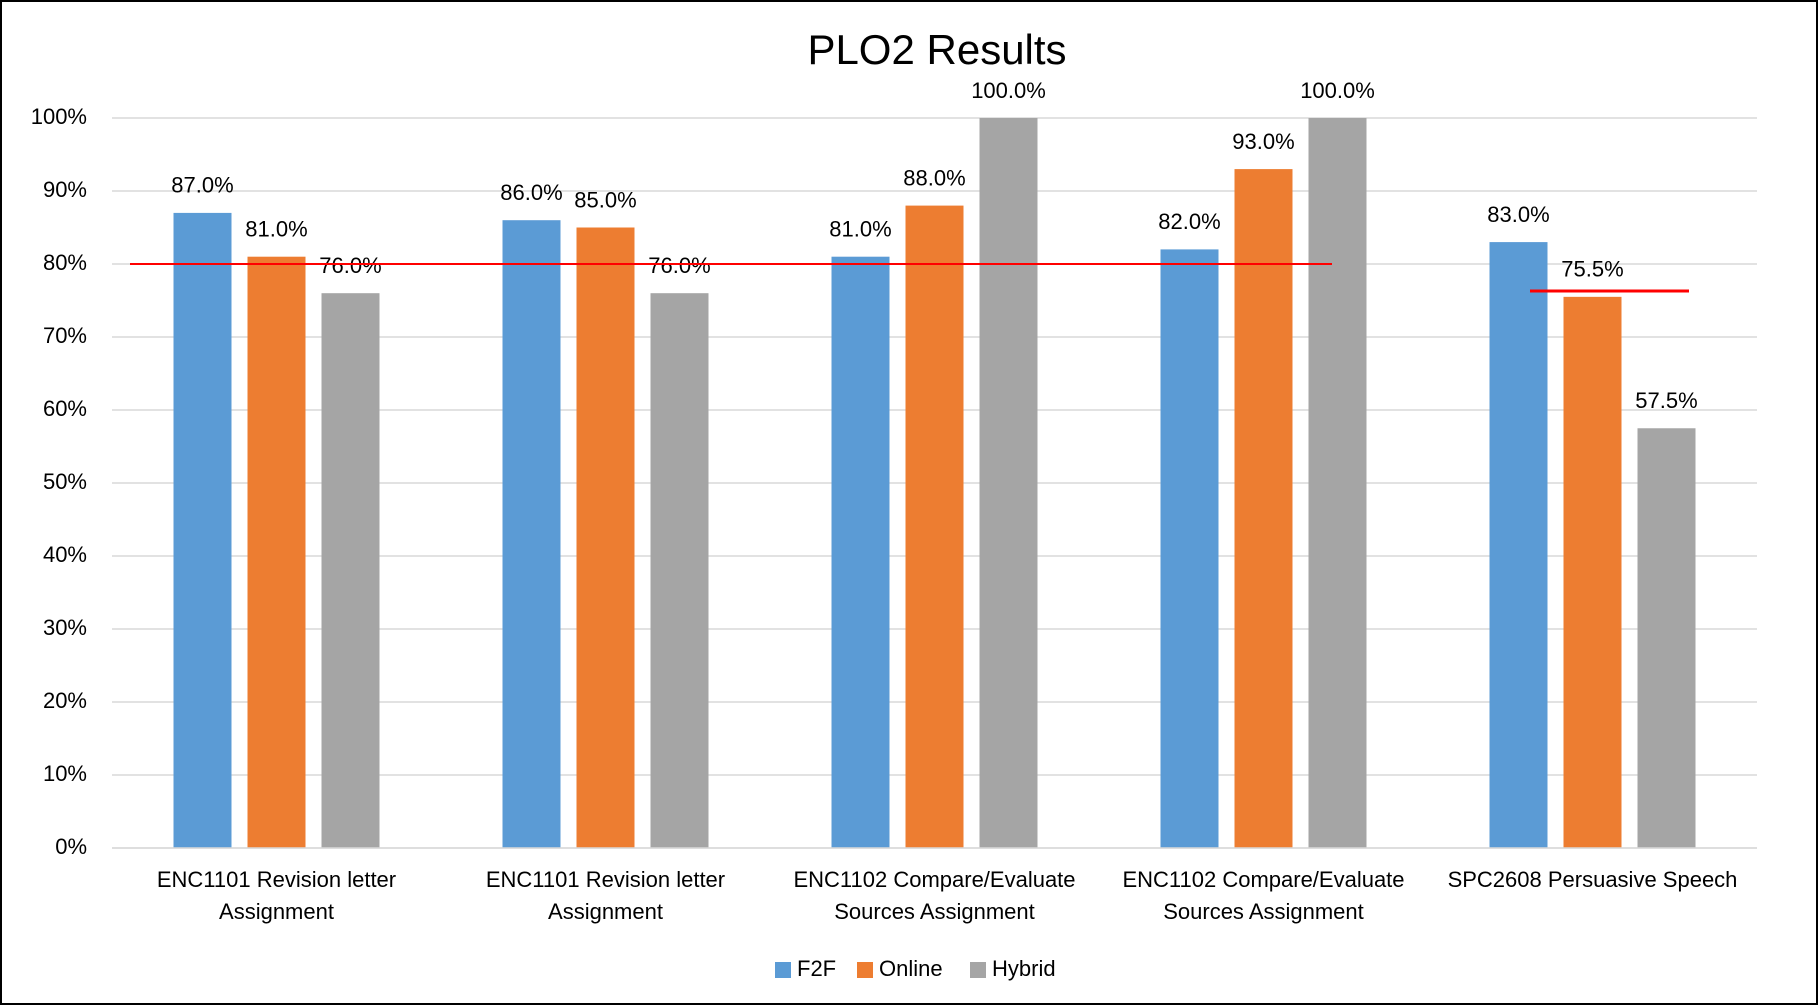 Image resolution: width=1818 pixels, height=1005 pixels. Describe the element at coordinates (65, 700) in the screenshot. I see `y-tick-label: 20%` at that location.